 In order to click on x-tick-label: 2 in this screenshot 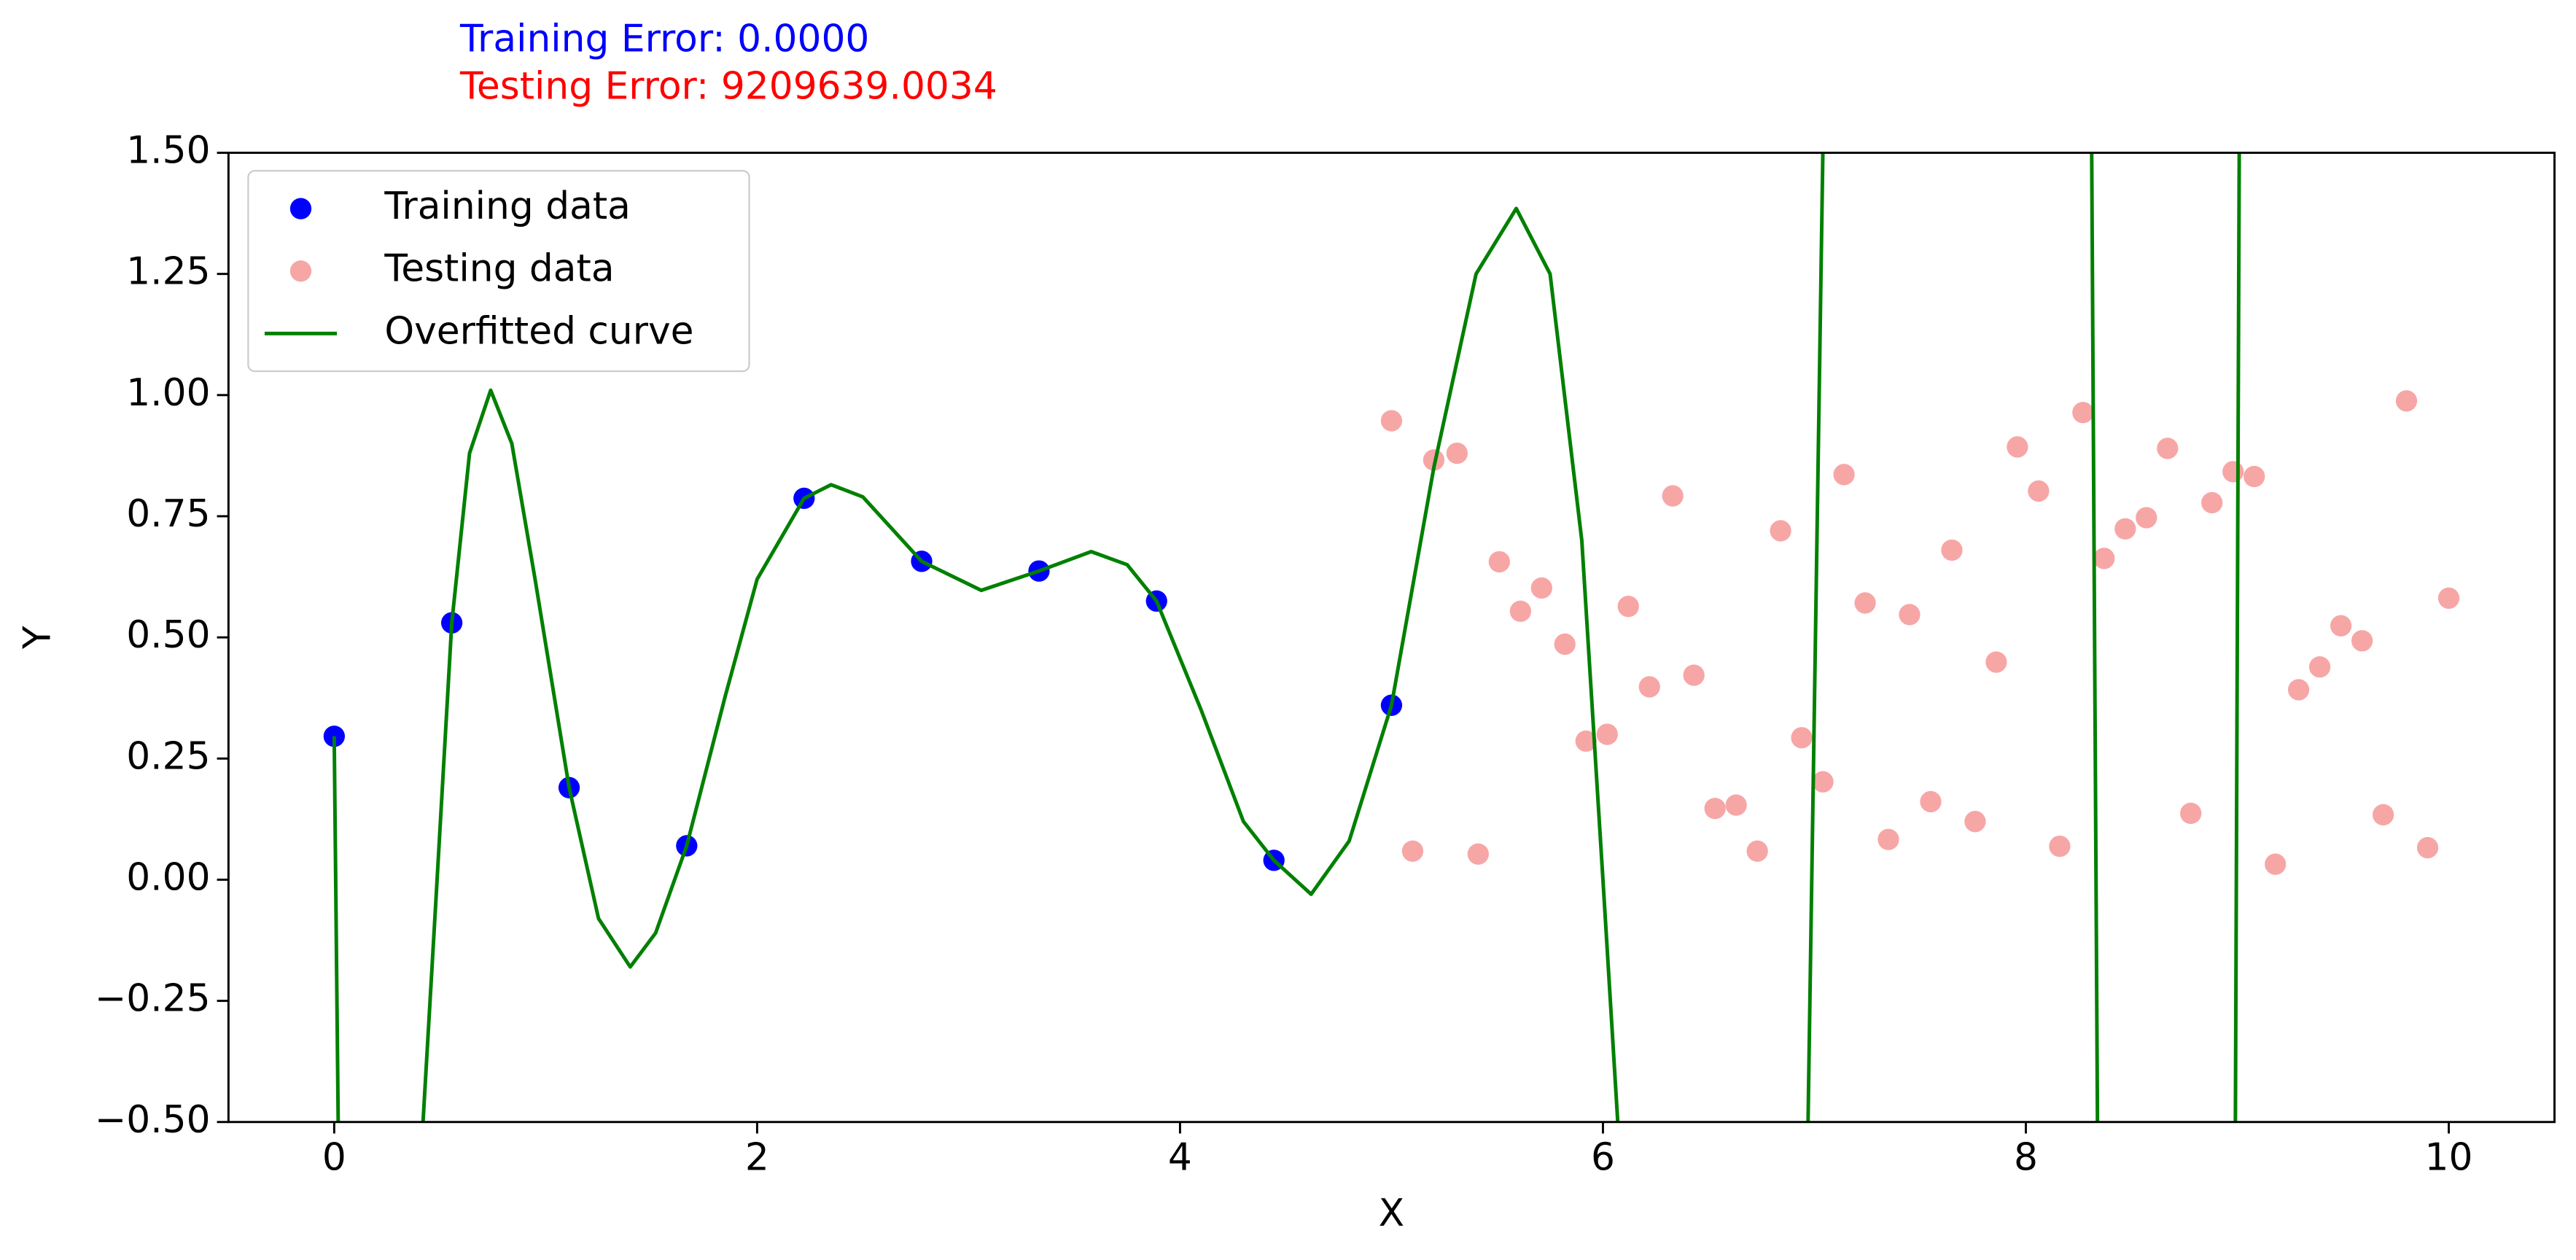, I will do `click(757, 1158)`.